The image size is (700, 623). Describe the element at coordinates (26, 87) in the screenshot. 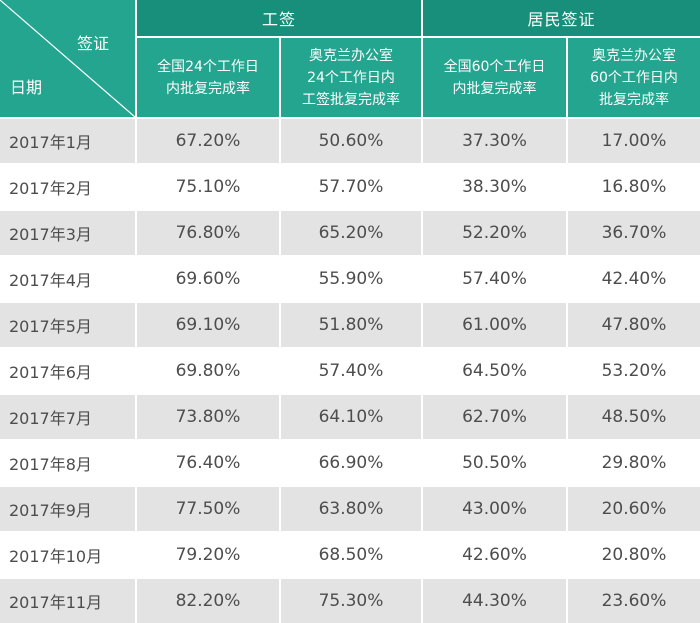

I see `corner-date-label: 日期` at that location.